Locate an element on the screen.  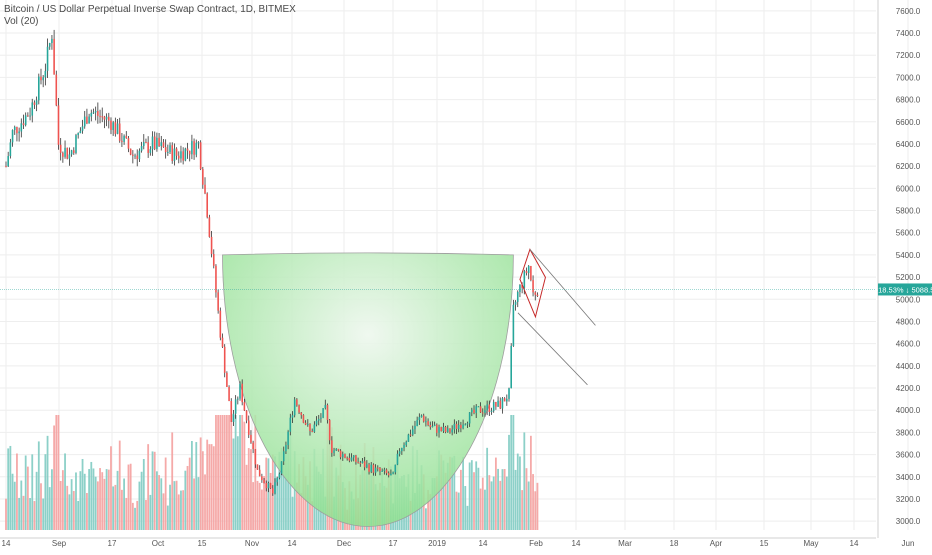
y-tick-label: 4200.0 is located at coordinates (908, 388).